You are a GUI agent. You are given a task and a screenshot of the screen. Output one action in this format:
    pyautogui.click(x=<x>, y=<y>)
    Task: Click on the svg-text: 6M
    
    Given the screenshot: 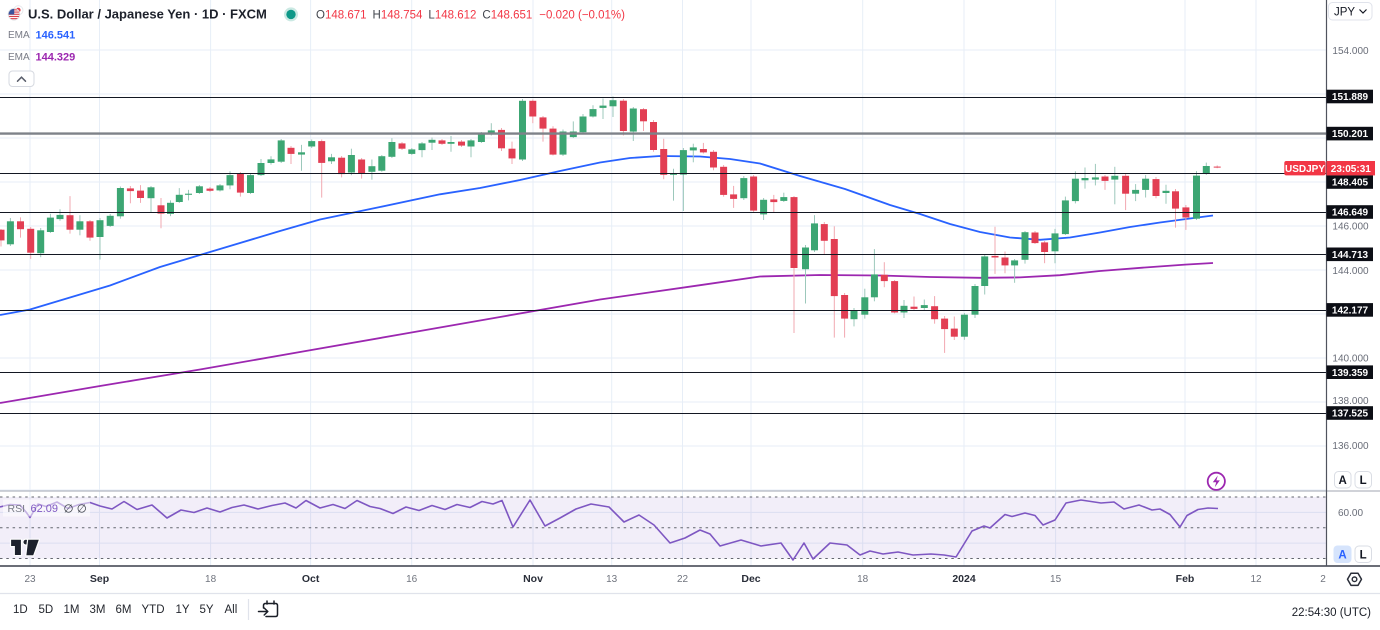 What is the action you would take?
    pyautogui.click(x=124, y=610)
    